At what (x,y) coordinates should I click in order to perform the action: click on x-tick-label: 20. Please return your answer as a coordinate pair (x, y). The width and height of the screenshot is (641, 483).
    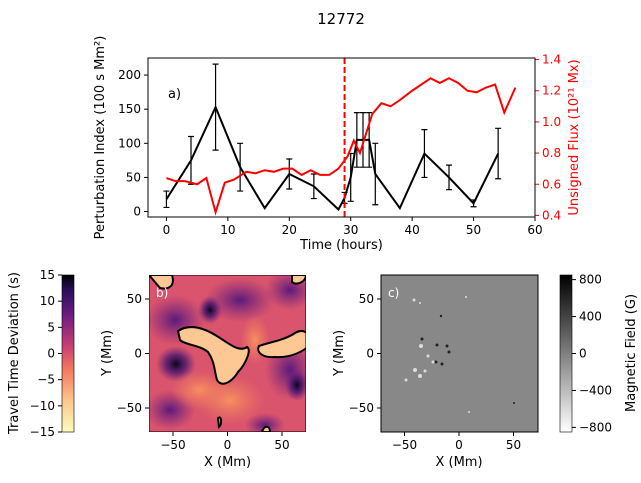
    Looking at the image, I should click on (289, 230).